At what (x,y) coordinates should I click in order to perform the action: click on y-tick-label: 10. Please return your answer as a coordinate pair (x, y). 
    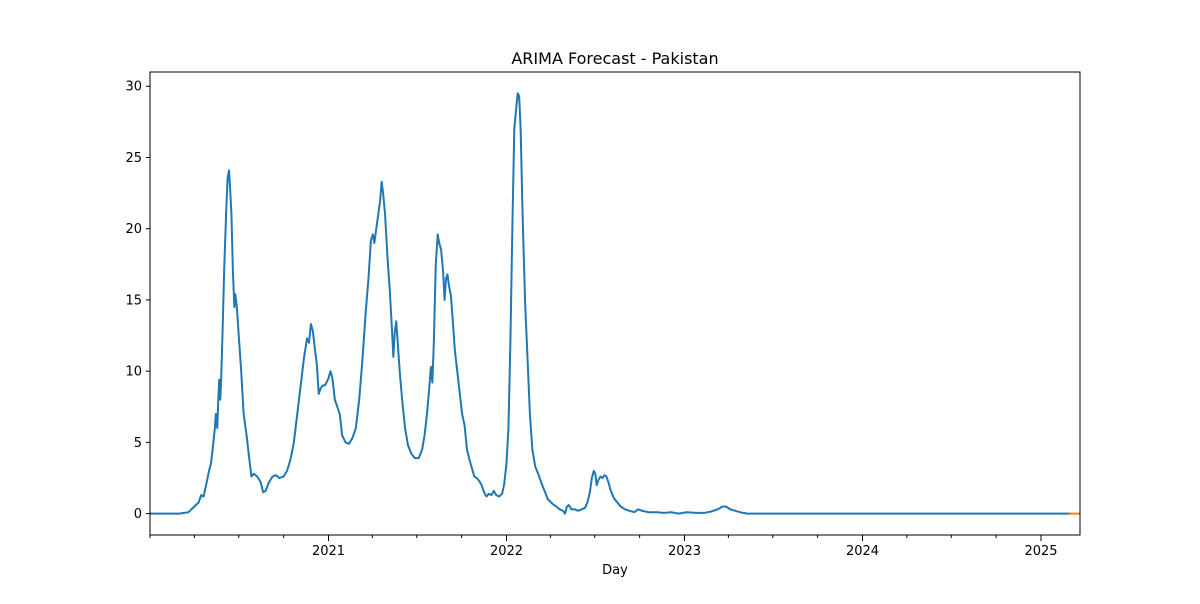
    Looking at the image, I should click on (133, 372).